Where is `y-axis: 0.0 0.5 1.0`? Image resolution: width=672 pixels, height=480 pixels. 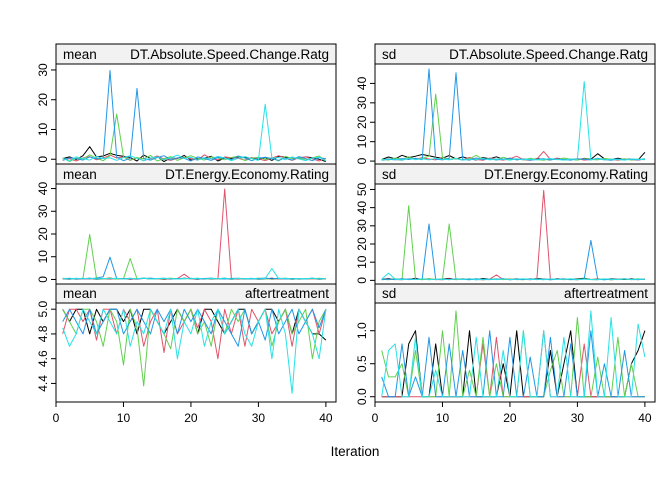
y-axis: 0.0 0.5 1.0 is located at coordinates (365, 363).